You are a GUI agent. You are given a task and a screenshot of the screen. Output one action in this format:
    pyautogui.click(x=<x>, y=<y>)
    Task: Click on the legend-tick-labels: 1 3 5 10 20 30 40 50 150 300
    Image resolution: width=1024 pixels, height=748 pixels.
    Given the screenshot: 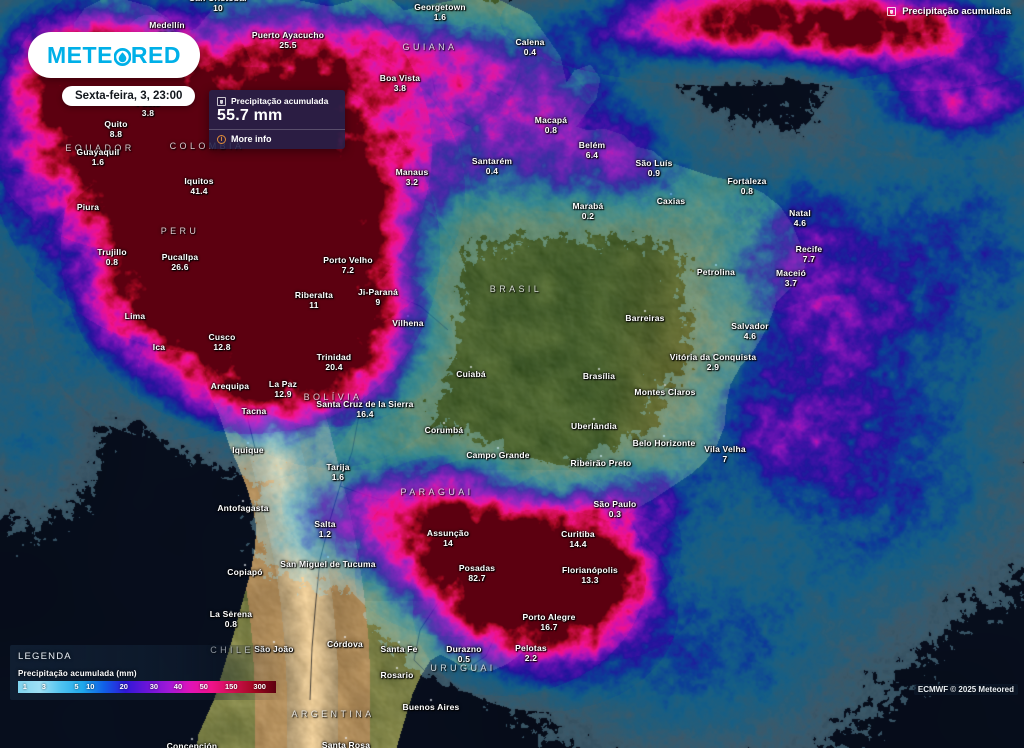 What is the action you would take?
    pyautogui.click(x=147, y=687)
    